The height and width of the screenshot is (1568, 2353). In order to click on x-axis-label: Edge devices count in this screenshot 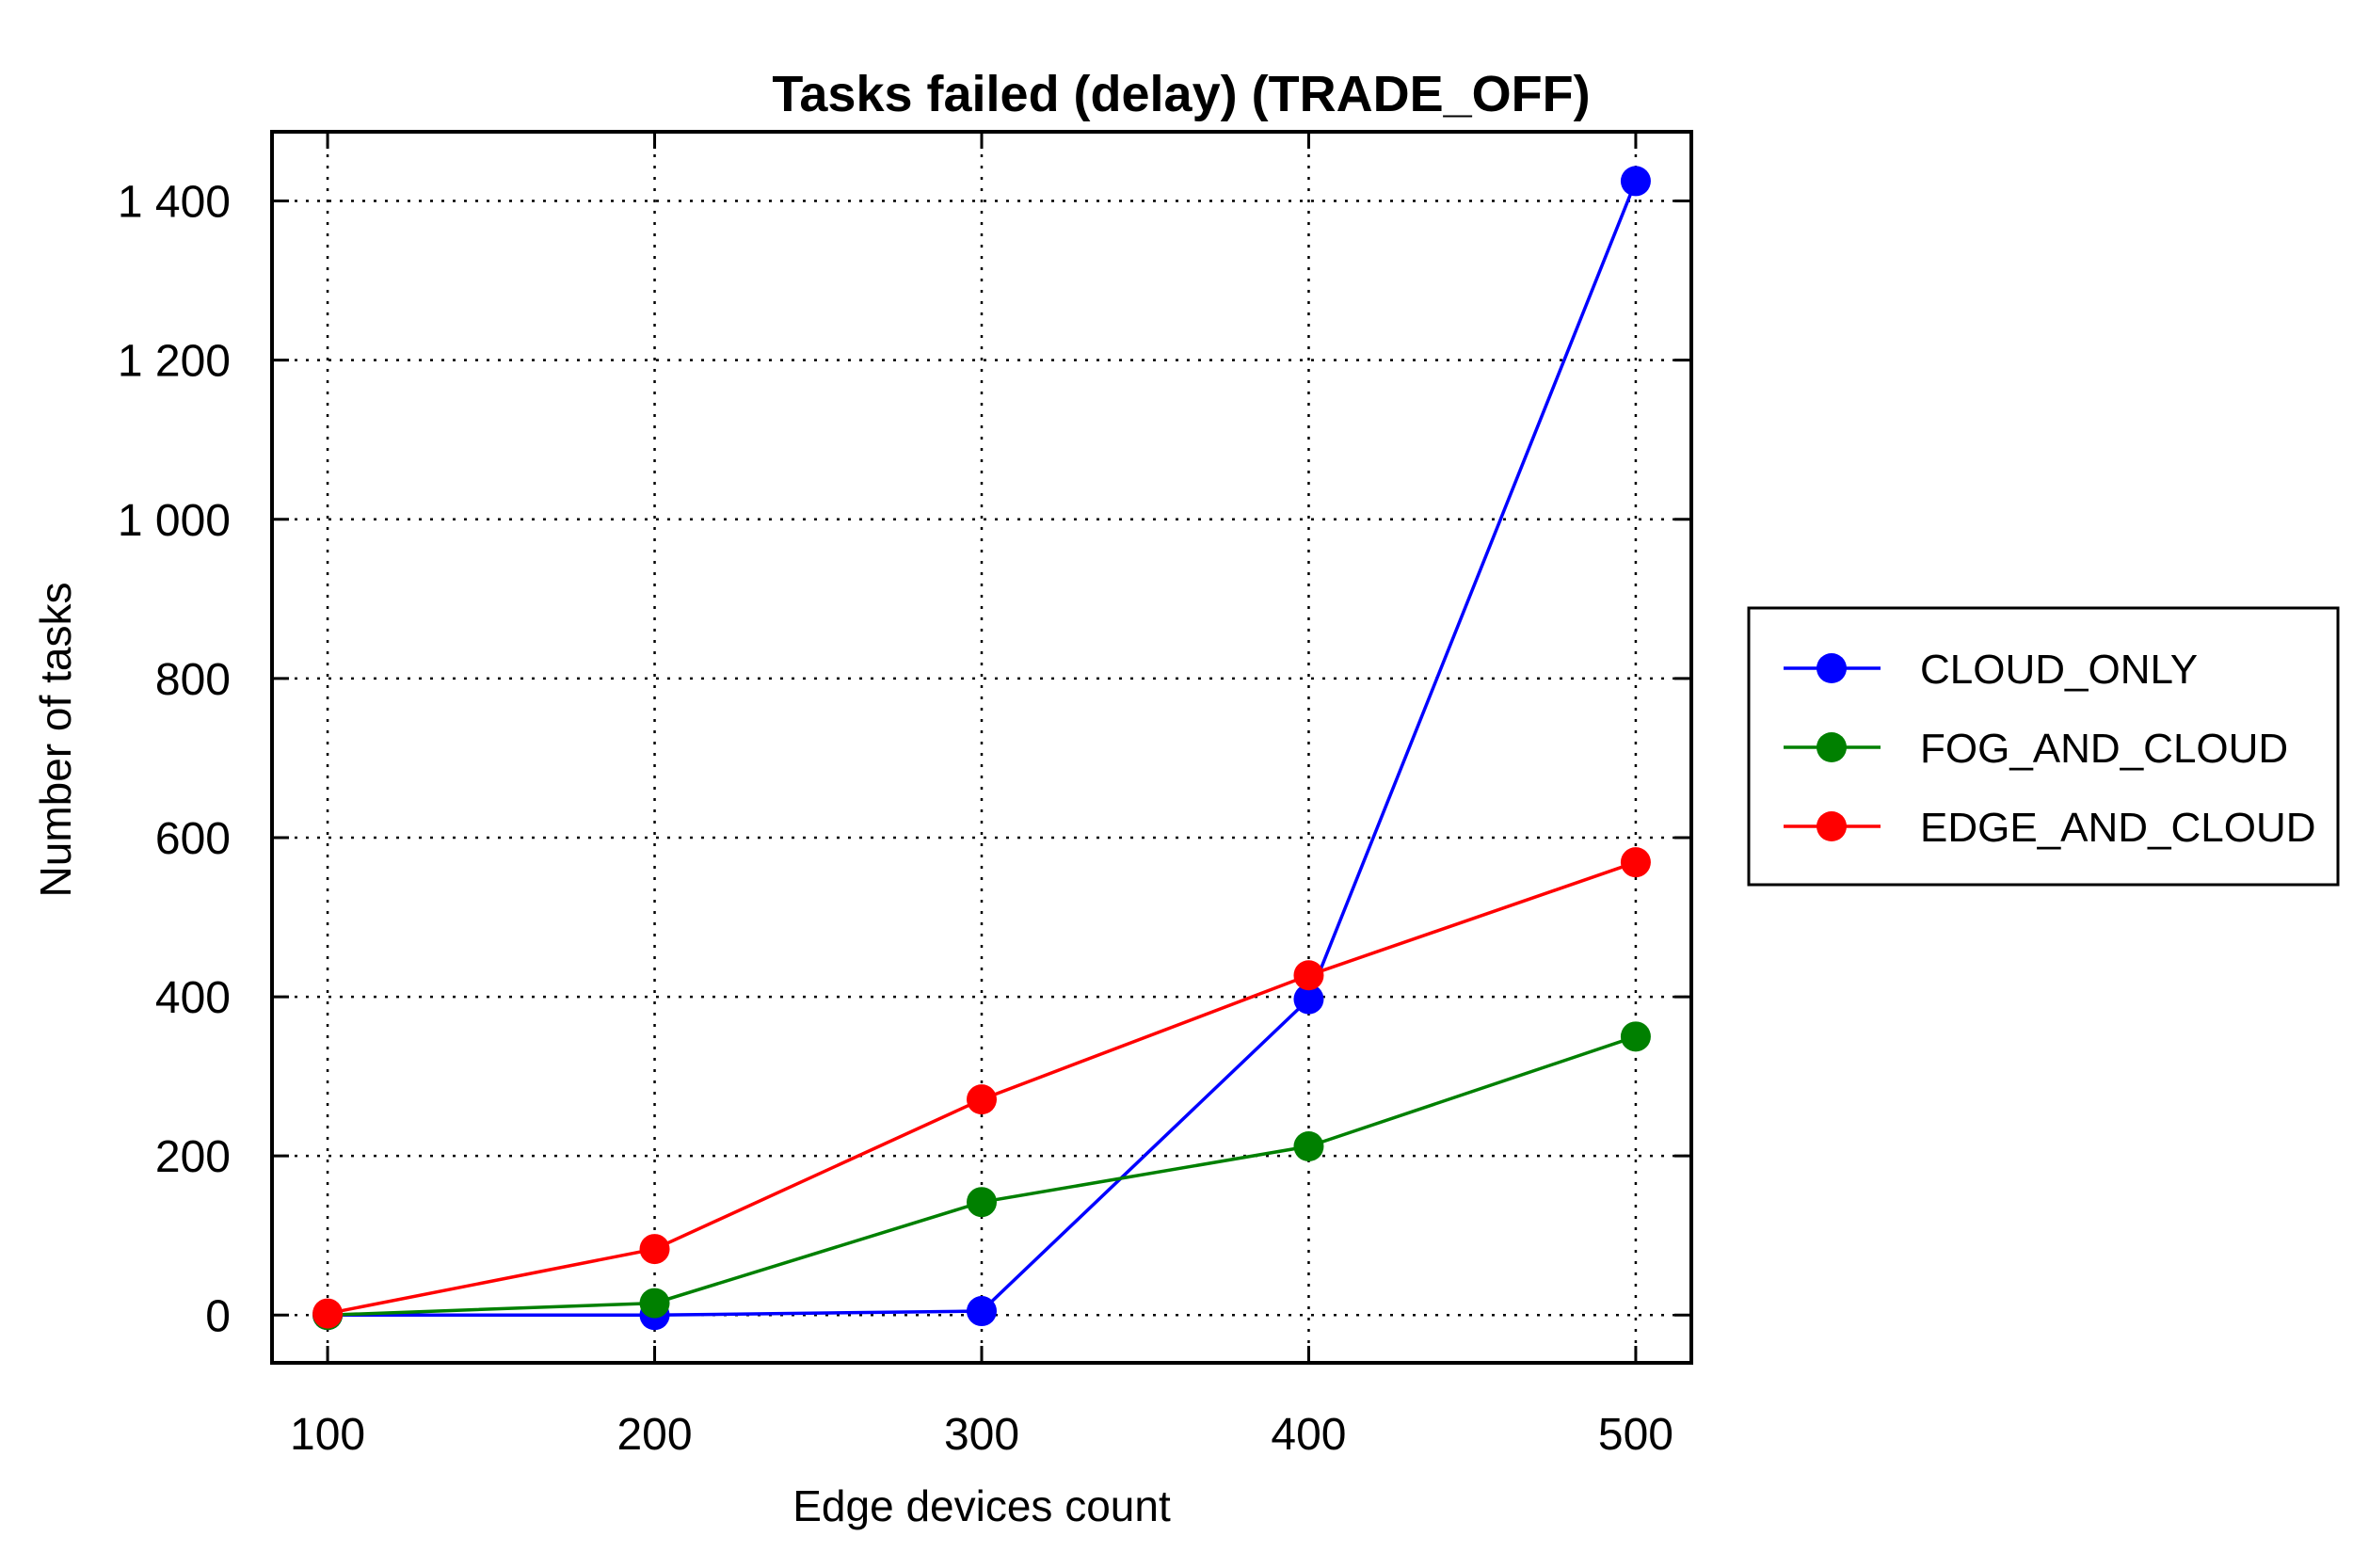, I will do `click(982, 1505)`.